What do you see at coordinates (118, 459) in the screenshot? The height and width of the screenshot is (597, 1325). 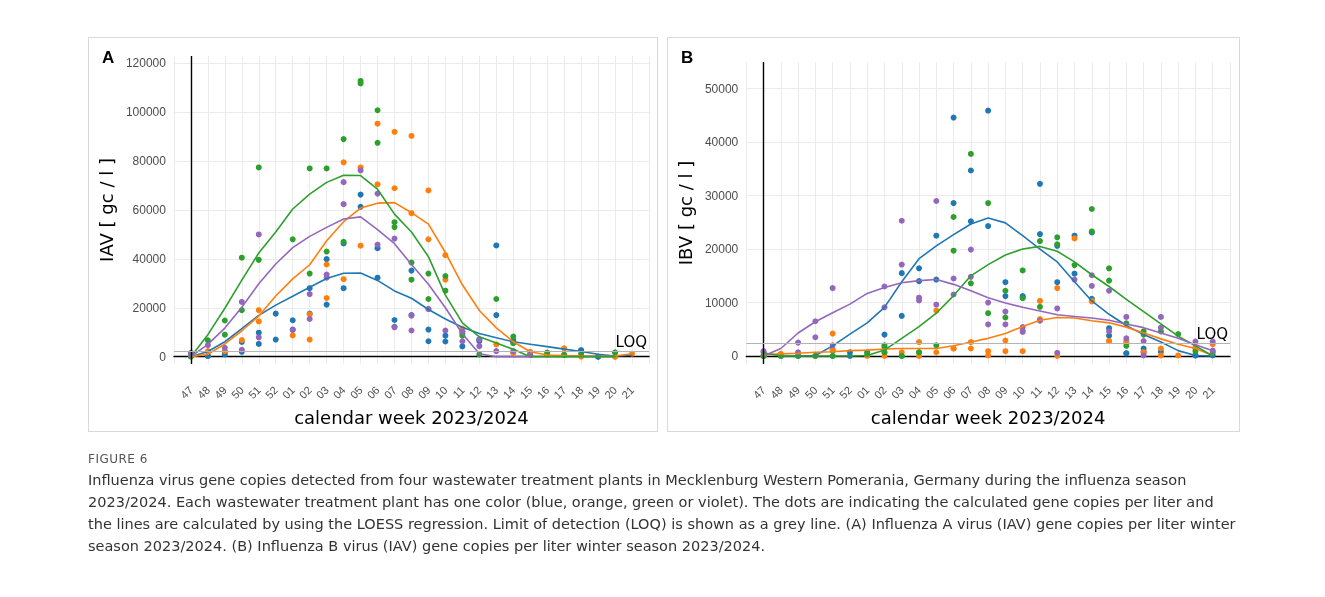 I see `caption: FIGURE 6` at bounding box center [118, 459].